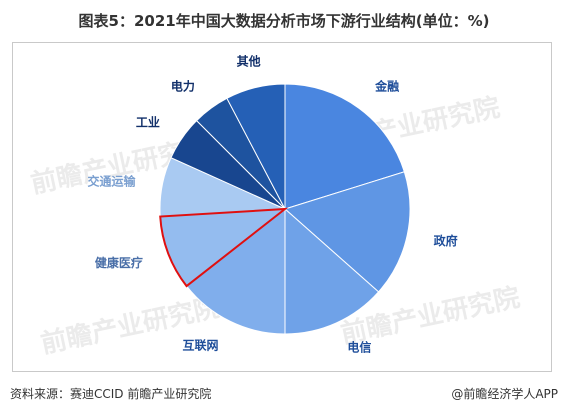 The height and width of the screenshot is (412, 568). Describe the element at coordinates (111, 181) in the screenshot. I see `slice-label: 交通运输` at that location.